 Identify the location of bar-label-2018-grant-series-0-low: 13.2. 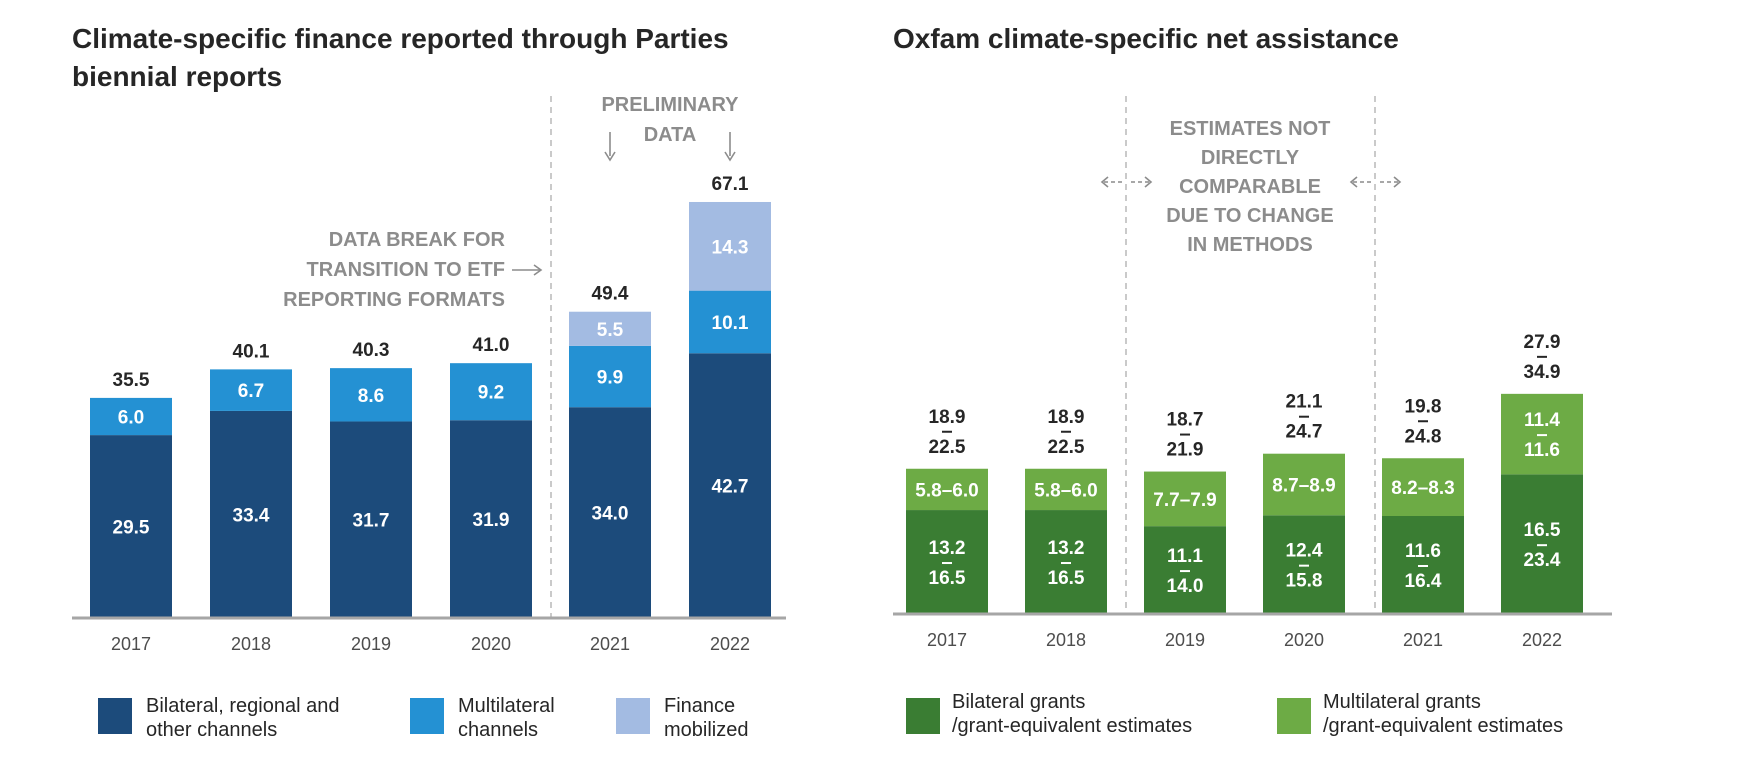
(1066, 548).